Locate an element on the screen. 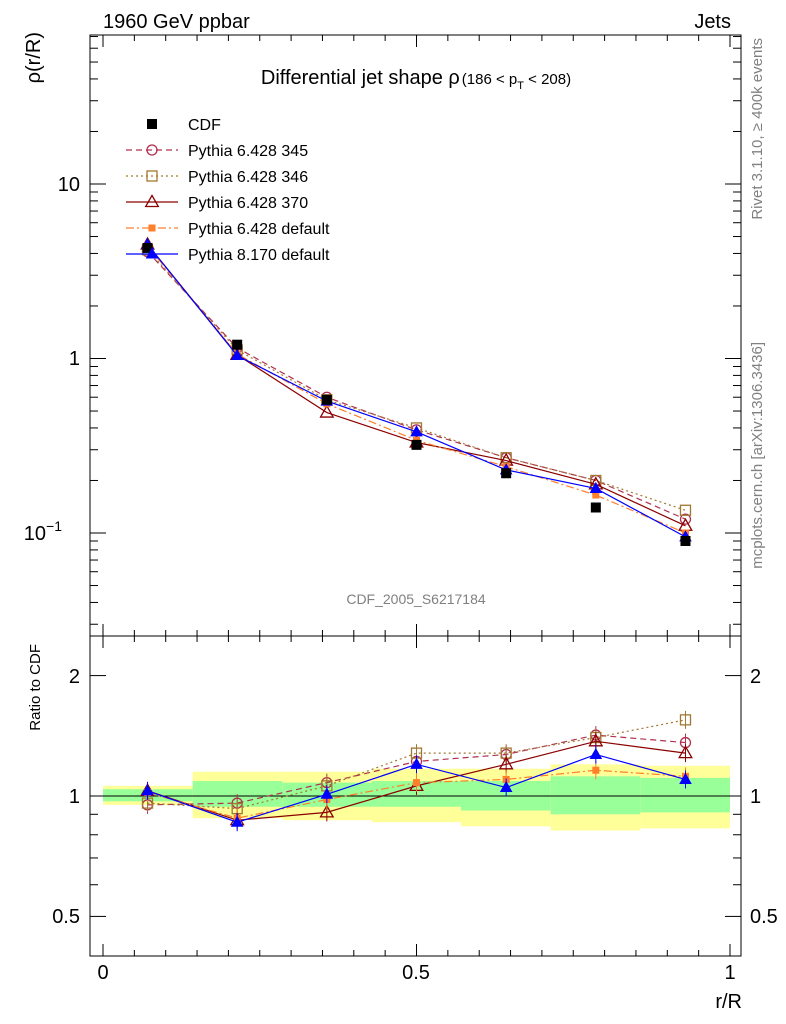 The height and width of the screenshot is (1024, 786). chart-title-range-end: < 208) is located at coordinates (547, 79).